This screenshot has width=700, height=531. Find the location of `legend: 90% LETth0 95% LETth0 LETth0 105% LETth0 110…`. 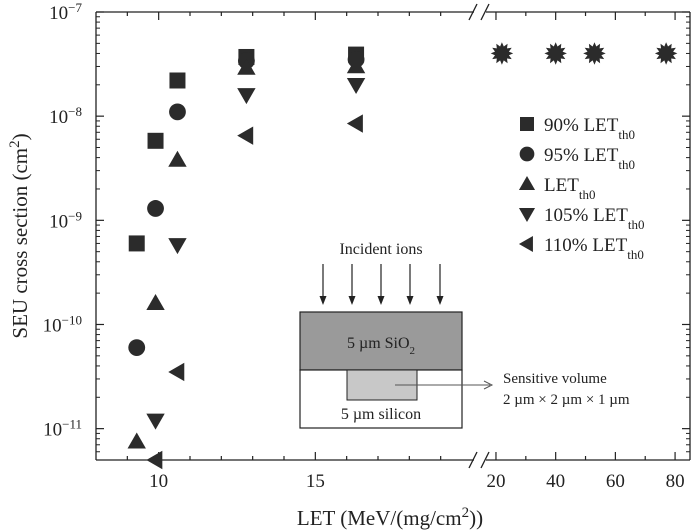

legend: 90% LETth0 95% LETth0 LETth0 105% LETth0 110… is located at coordinates (581, 188).